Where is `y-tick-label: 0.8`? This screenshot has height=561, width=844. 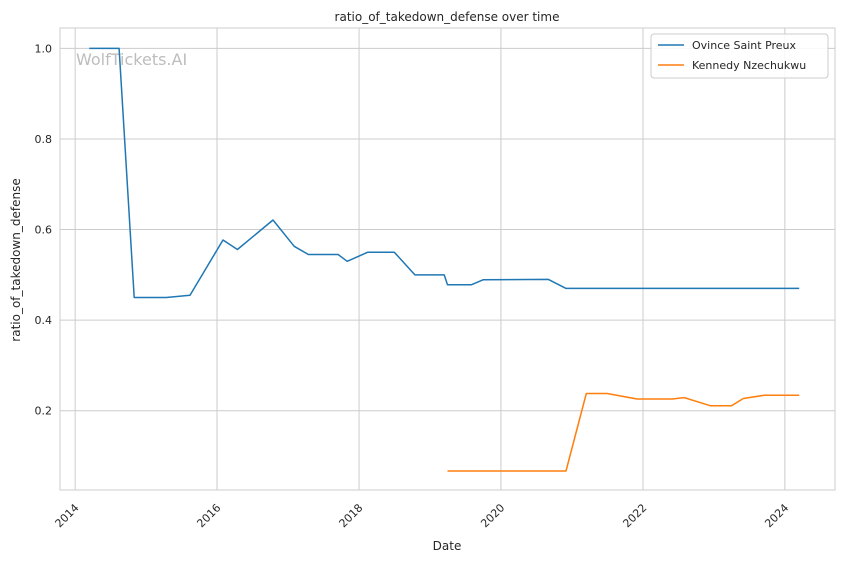 y-tick-label: 0.8 is located at coordinates (44, 139).